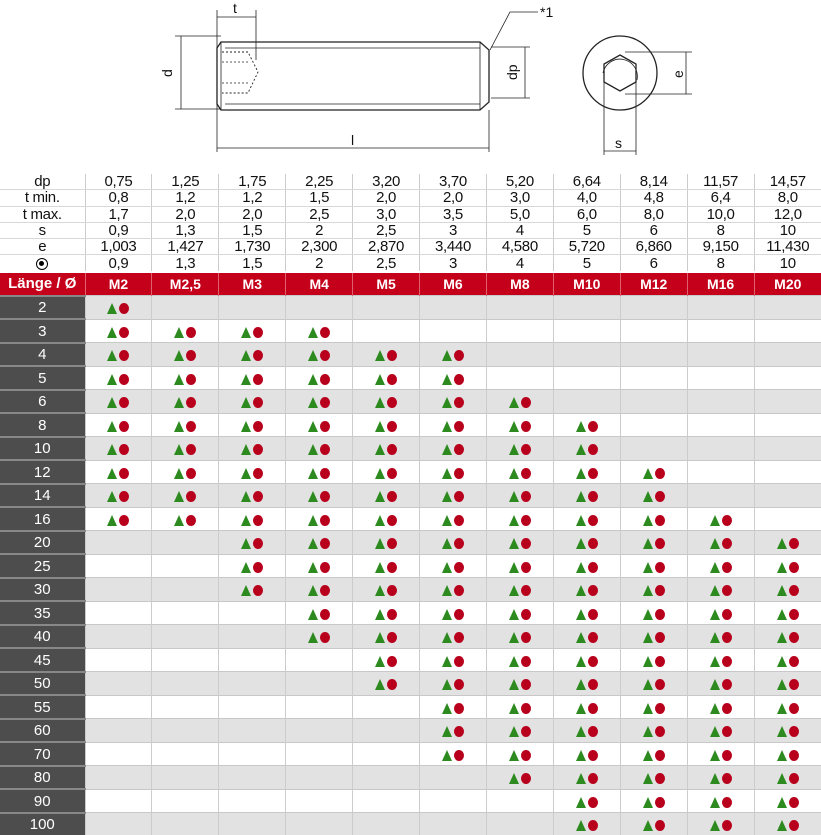 The height and width of the screenshot is (835, 821). Describe the element at coordinates (356, 81) in the screenshot. I see `dimension-lines` at that location.